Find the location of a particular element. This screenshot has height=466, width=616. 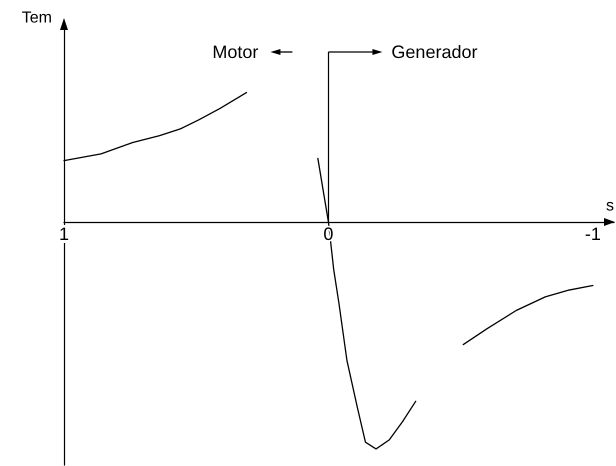

x-tick-label: 1 is located at coordinates (64, 234).